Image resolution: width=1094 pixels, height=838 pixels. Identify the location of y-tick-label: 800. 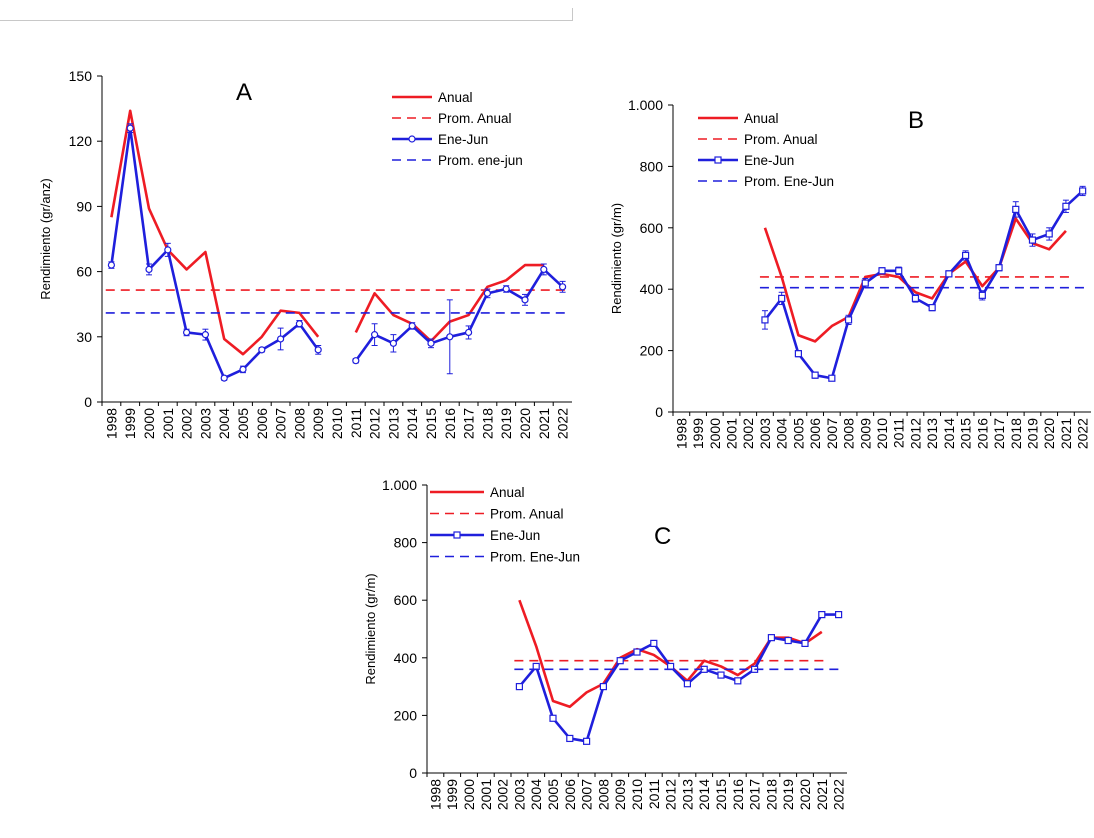
(406, 543).